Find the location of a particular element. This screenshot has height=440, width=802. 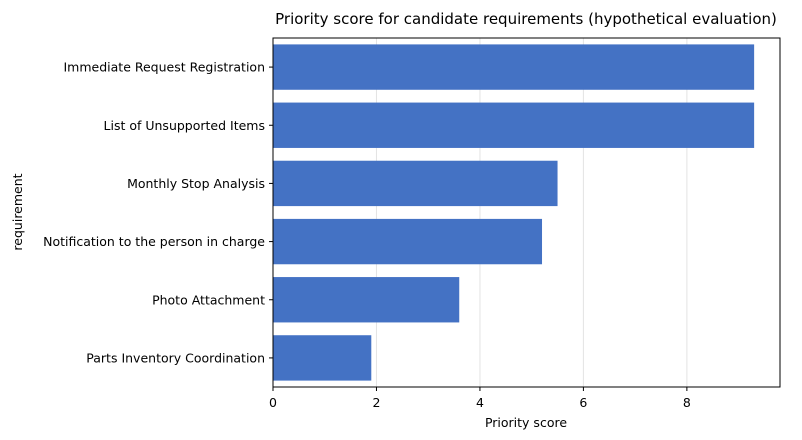

category-label: Notification to the person in charge is located at coordinates (154, 241).